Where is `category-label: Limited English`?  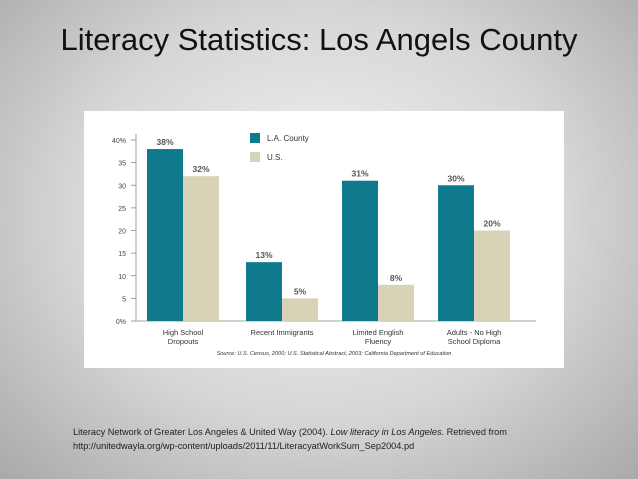 category-label: Limited English is located at coordinates (378, 332).